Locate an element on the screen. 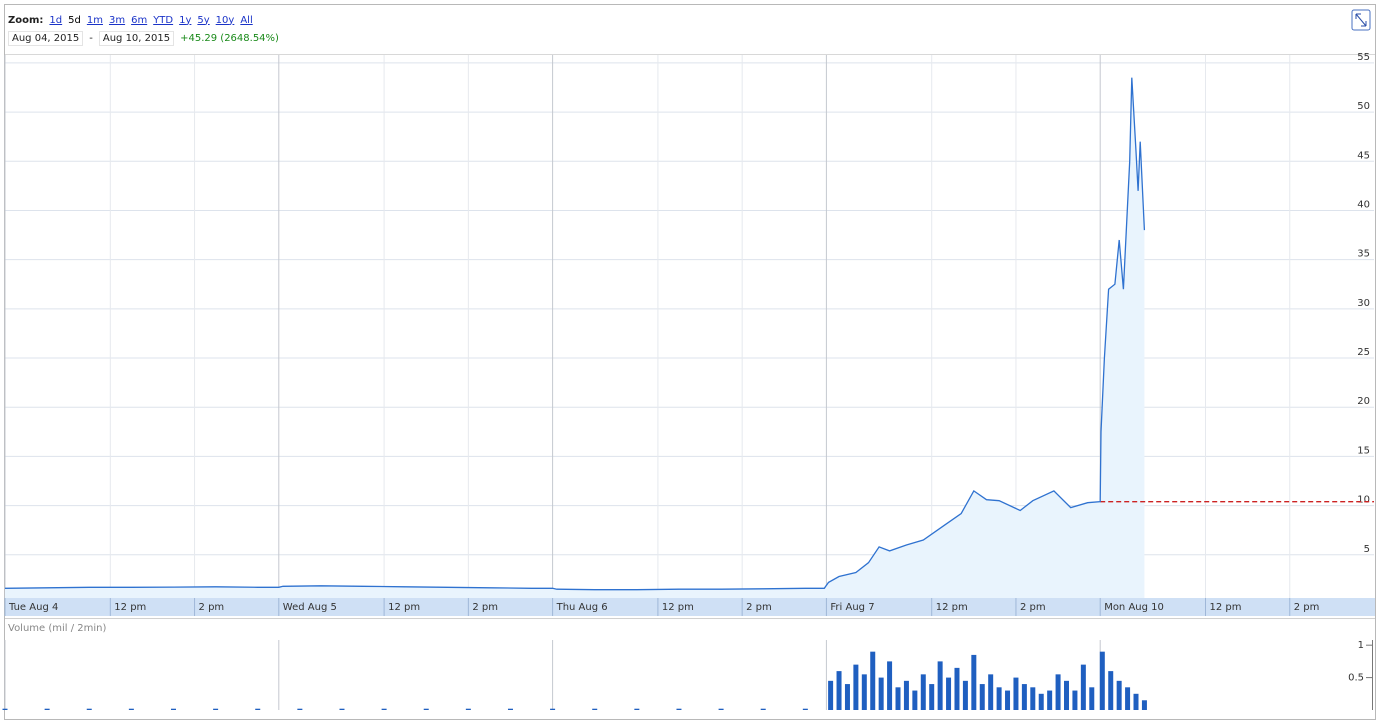 This screenshot has height=720, width=1380. y-tick-label: 55 is located at coordinates (1363, 57).